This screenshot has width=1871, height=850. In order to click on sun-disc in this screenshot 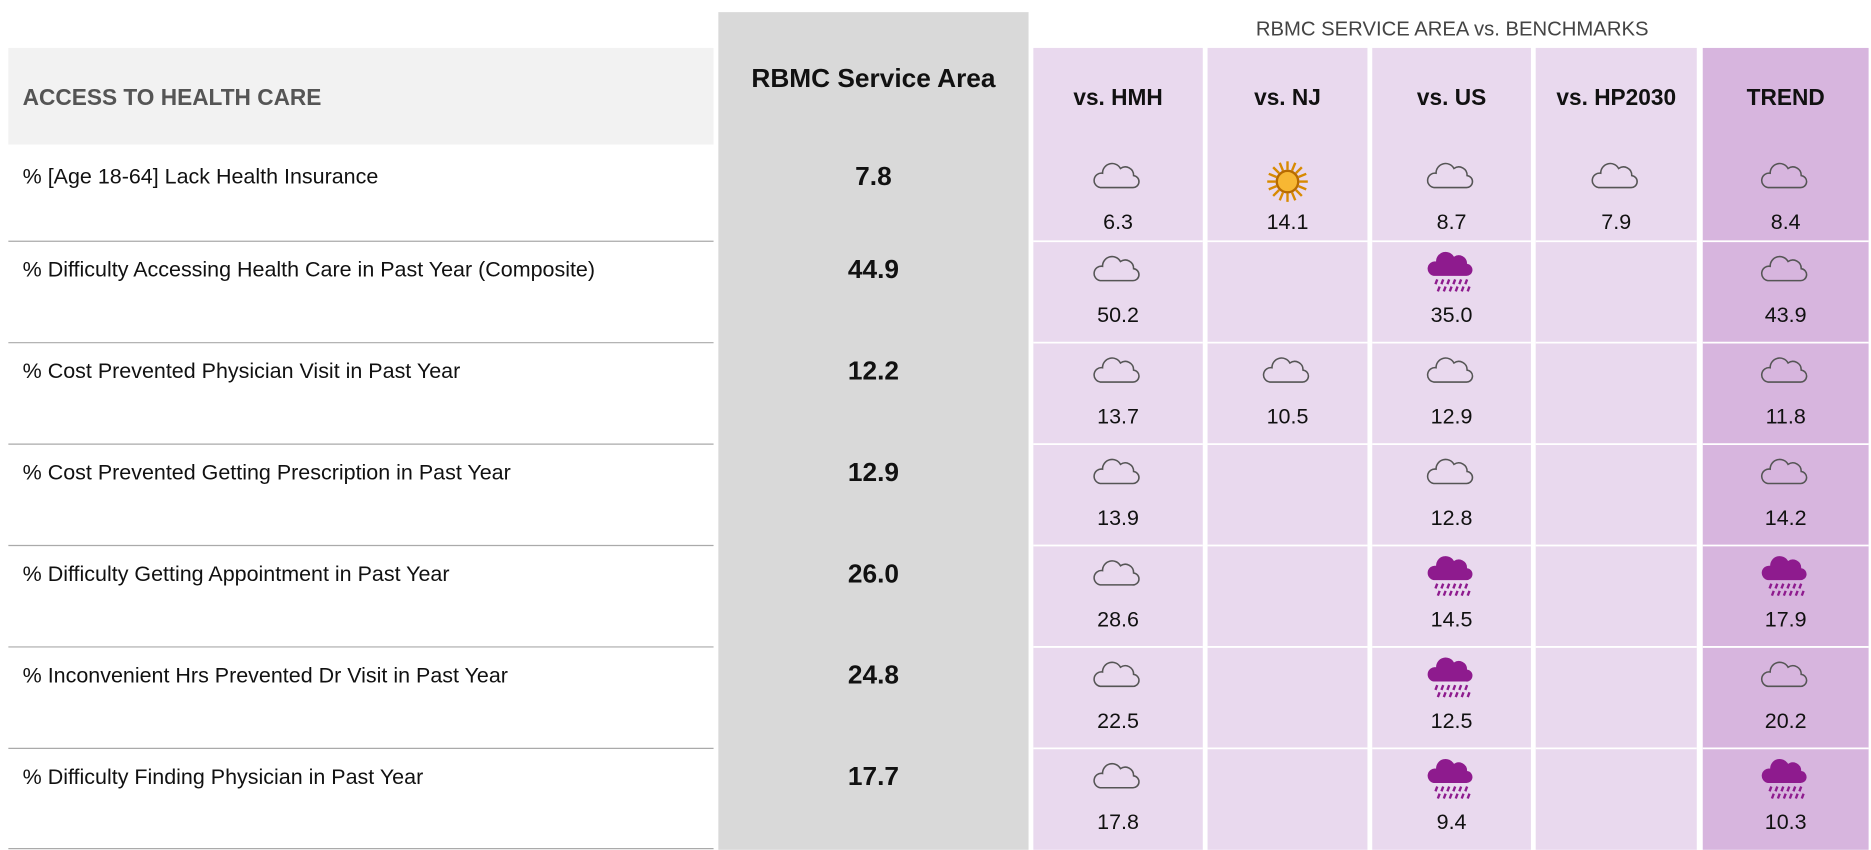, I will do `click(1287, 181)`.